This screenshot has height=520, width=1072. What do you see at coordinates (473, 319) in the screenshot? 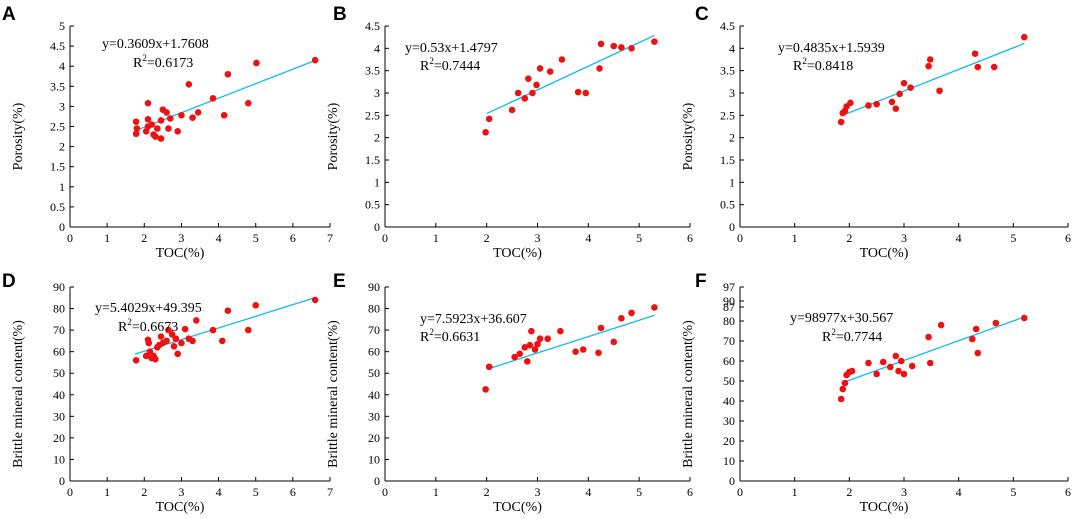
I see `regression-equation: y=7.5923x+36.607` at bounding box center [473, 319].